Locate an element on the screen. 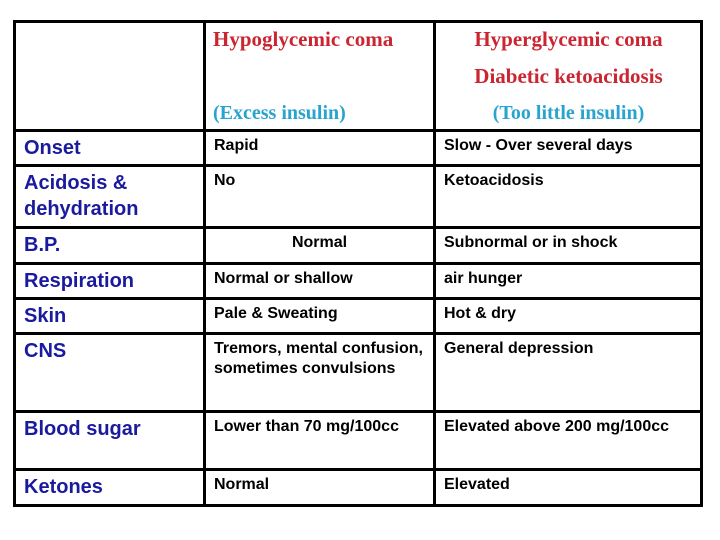  hyperglycemic-value-cell: General depression is located at coordinates (568, 372).